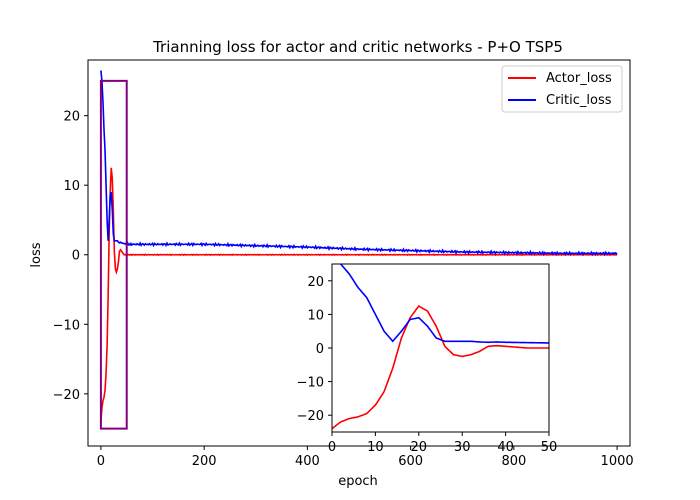  I want to click on legend-label-actor: Actor_loss, so click(579, 78).